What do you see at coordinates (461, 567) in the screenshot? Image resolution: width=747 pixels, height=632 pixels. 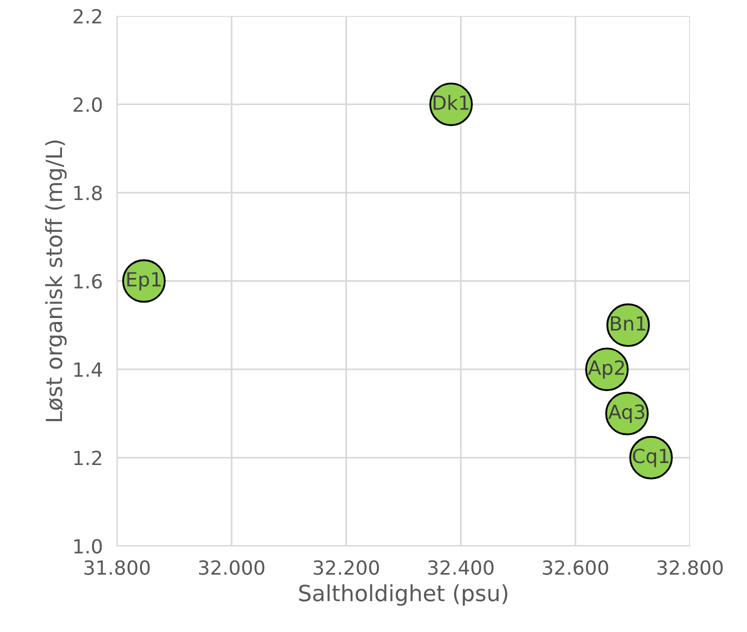 I see `x-tick-label: 32.400` at bounding box center [461, 567].